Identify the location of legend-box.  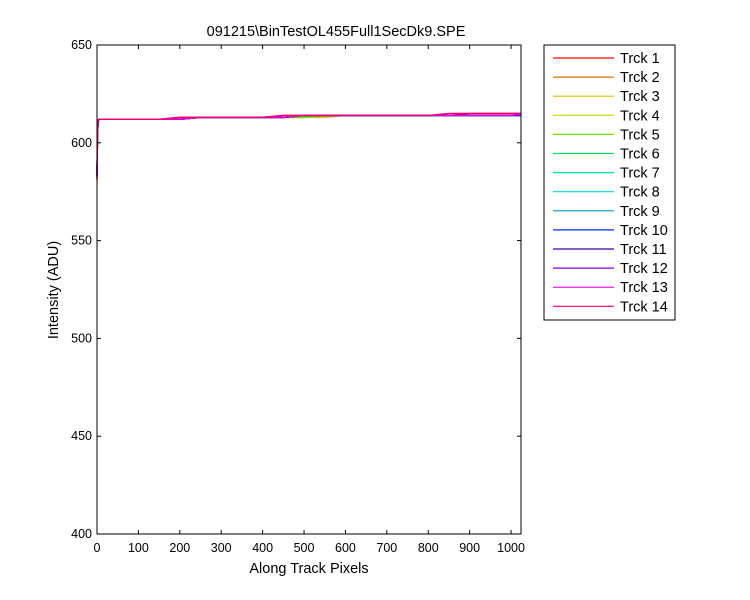
(609, 182).